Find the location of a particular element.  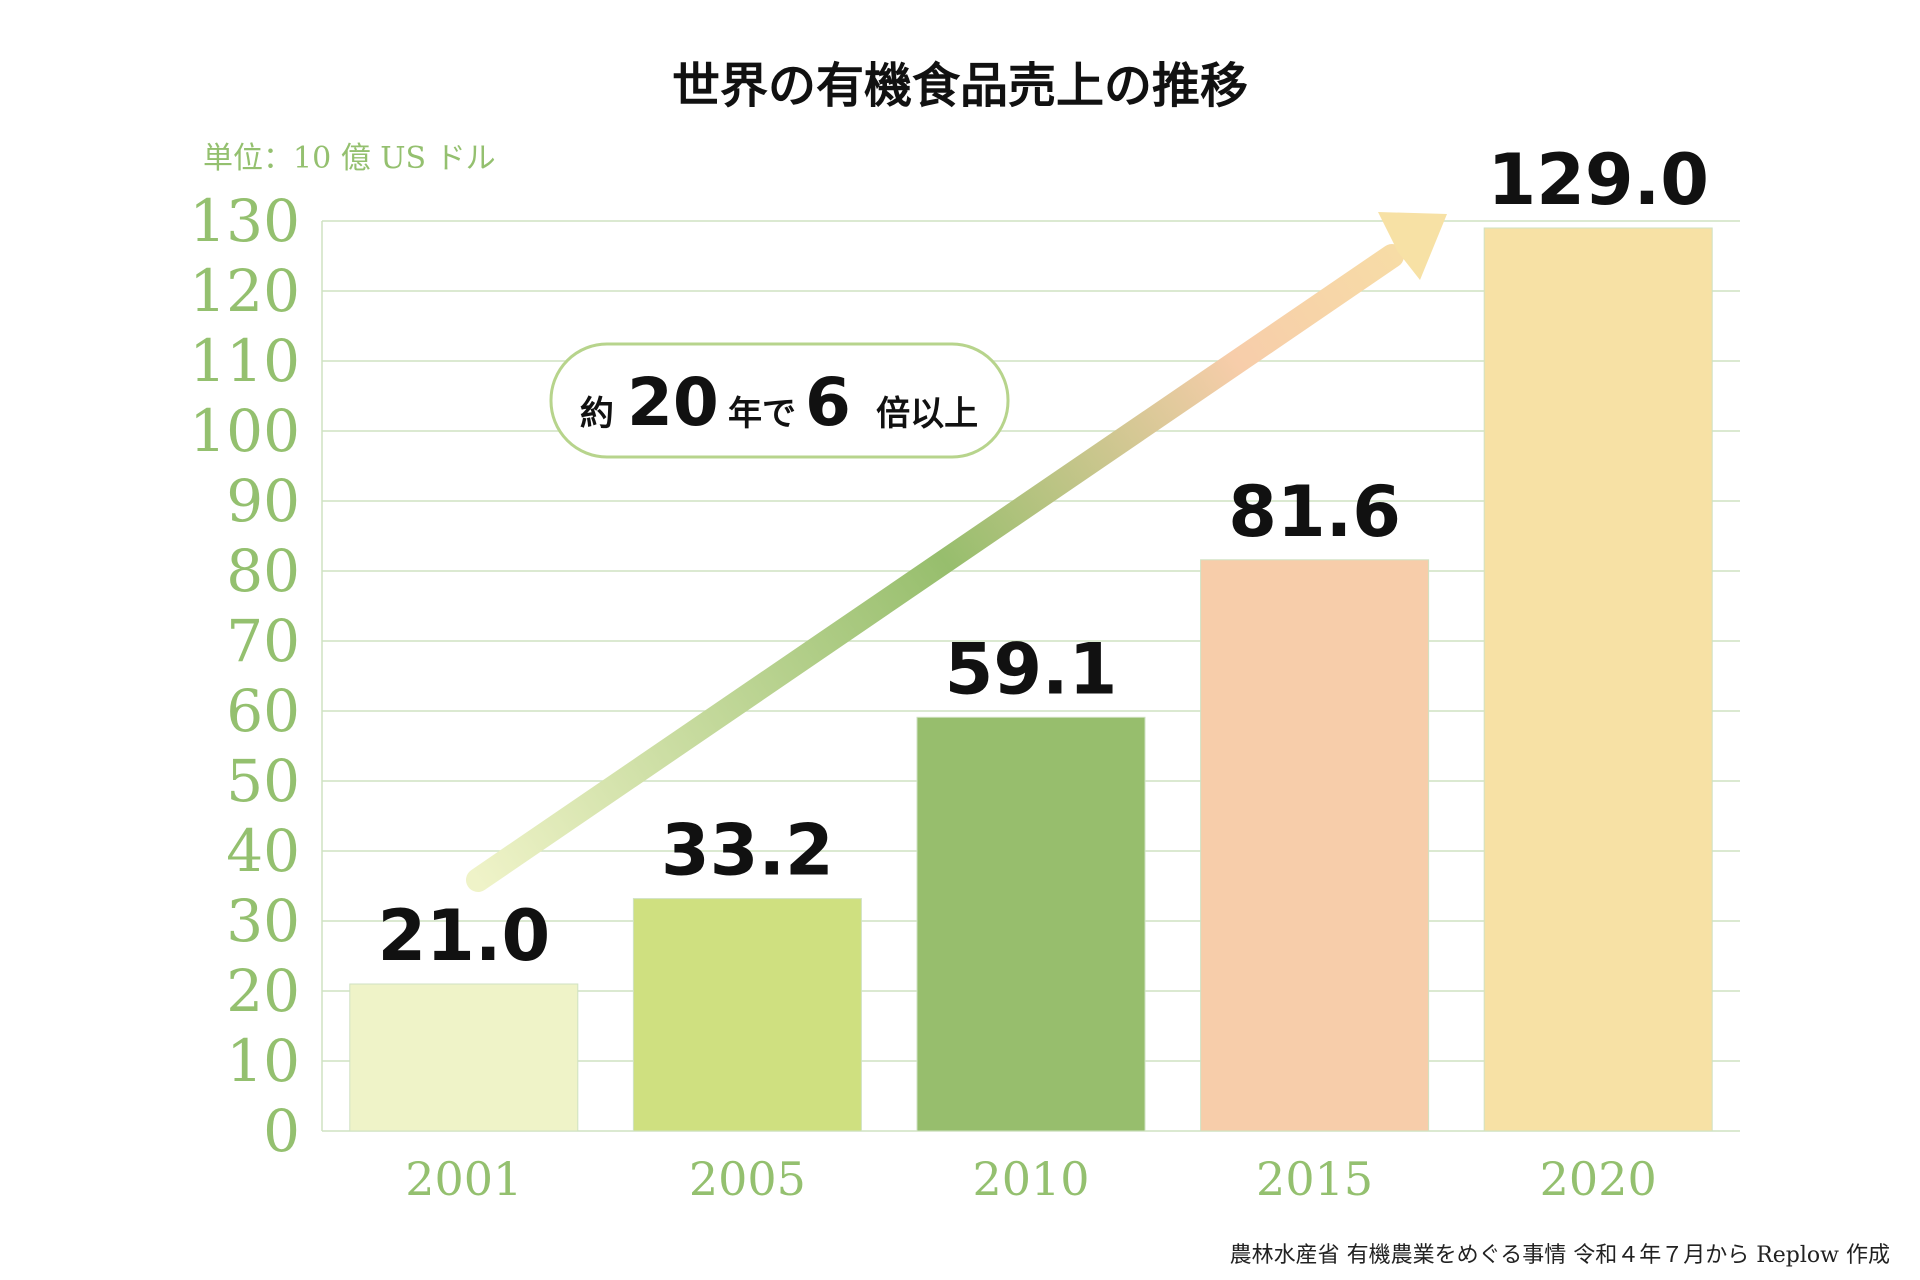

x-tick-label: 2005 is located at coordinates (747, 1179).